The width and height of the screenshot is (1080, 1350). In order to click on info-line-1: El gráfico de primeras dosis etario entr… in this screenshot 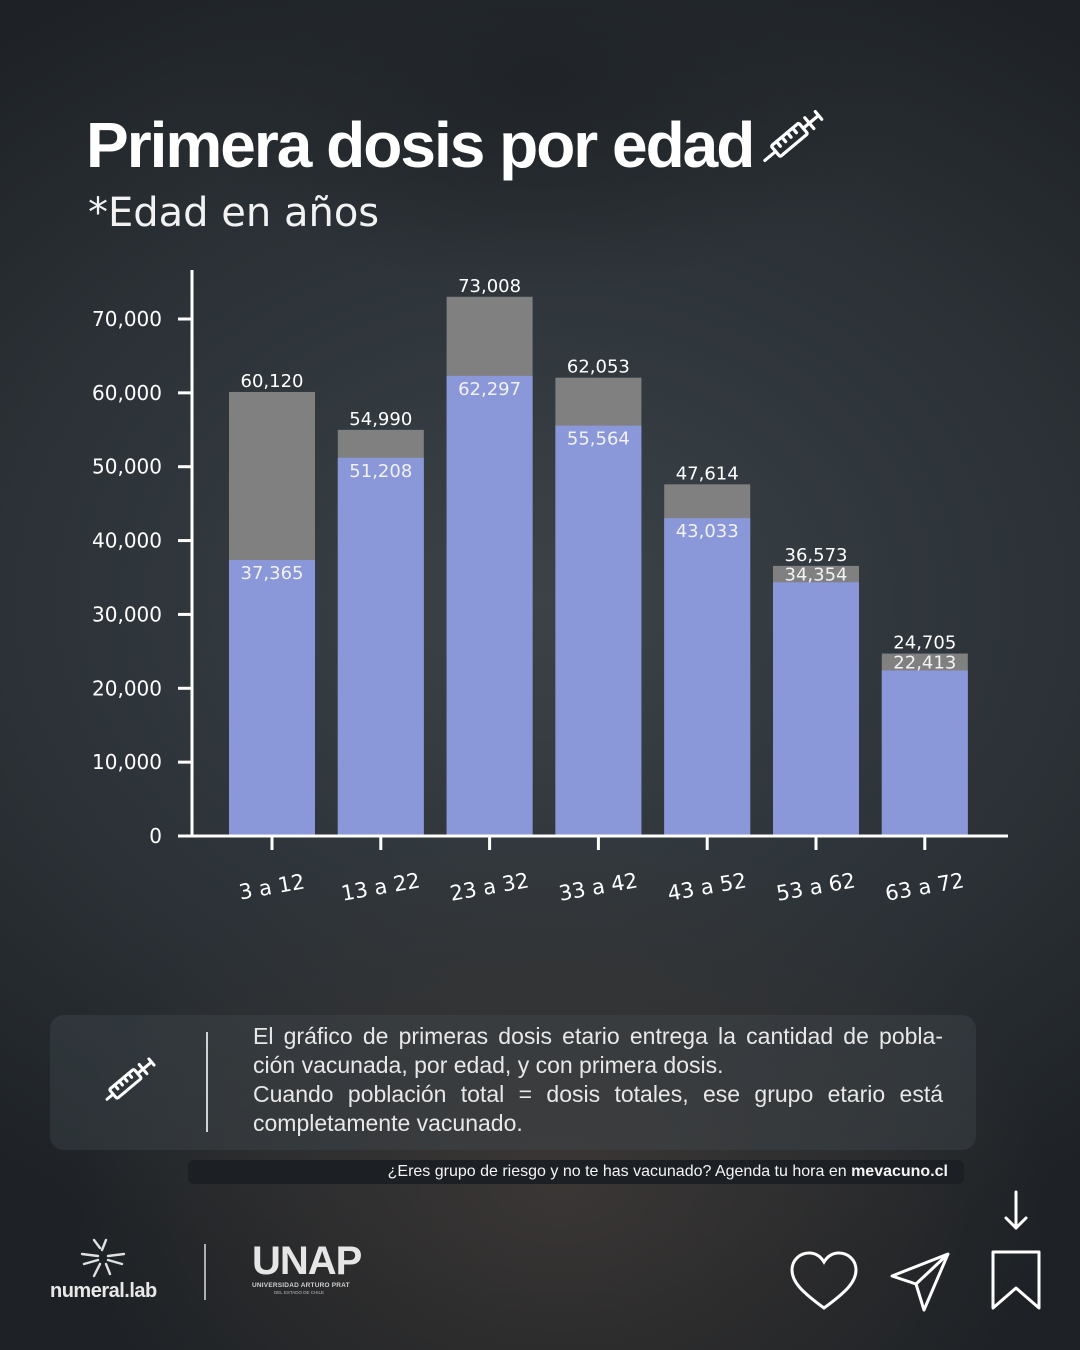, I will do `click(598, 1050)`.